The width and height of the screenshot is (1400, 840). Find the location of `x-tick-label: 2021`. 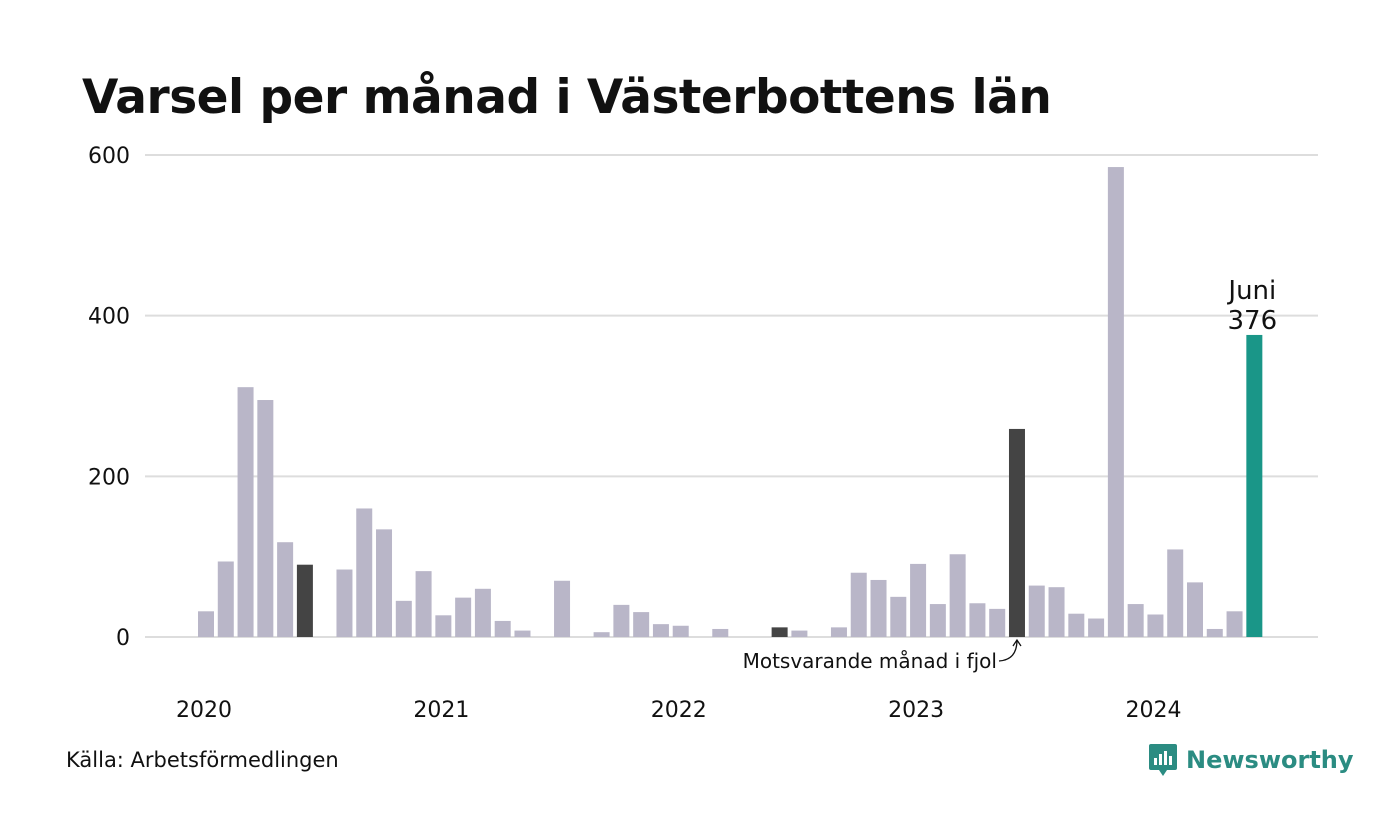

x-tick-label: 2021 is located at coordinates (441, 710).